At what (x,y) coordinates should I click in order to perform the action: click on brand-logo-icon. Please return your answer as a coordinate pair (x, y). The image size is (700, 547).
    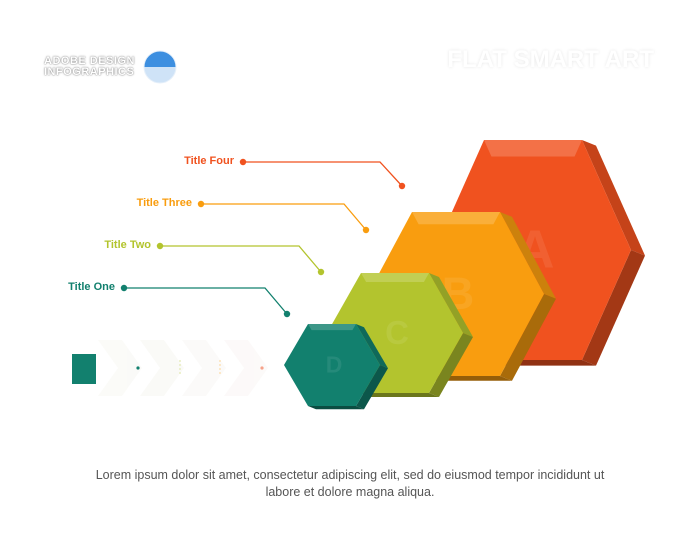
    Looking at the image, I should click on (160, 67).